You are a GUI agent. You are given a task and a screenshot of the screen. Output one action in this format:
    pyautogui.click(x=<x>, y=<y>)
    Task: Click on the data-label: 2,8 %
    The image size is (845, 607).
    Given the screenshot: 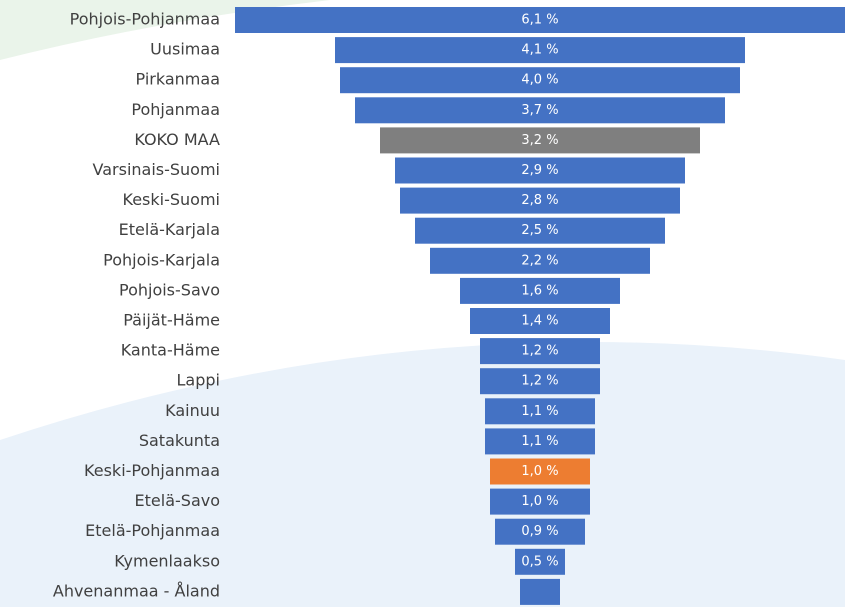 What is the action you would take?
    pyautogui.click(x=539, y=200)
    